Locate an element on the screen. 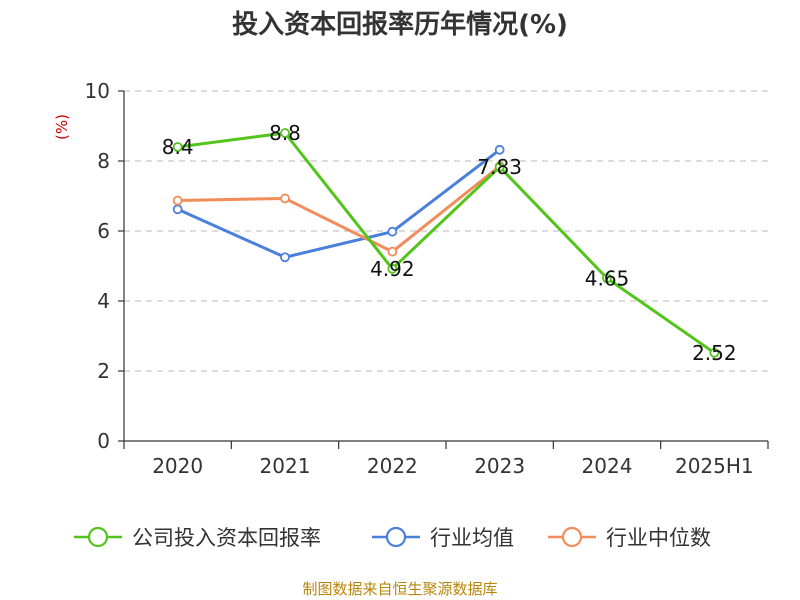  x-tick-label: 2020 is located at coordinates (177, 466).